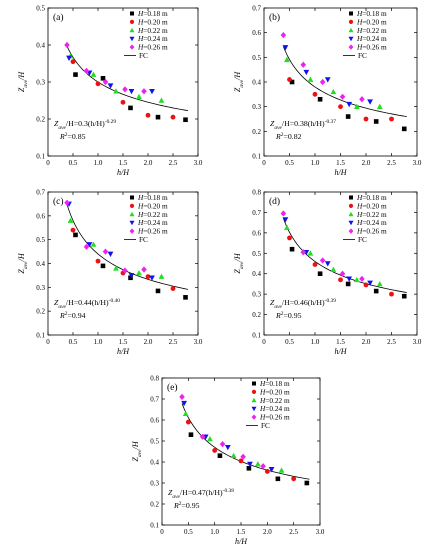 The image size is (435, 550). I want to click on y-tick-label: 0.8, so click(154, 379).